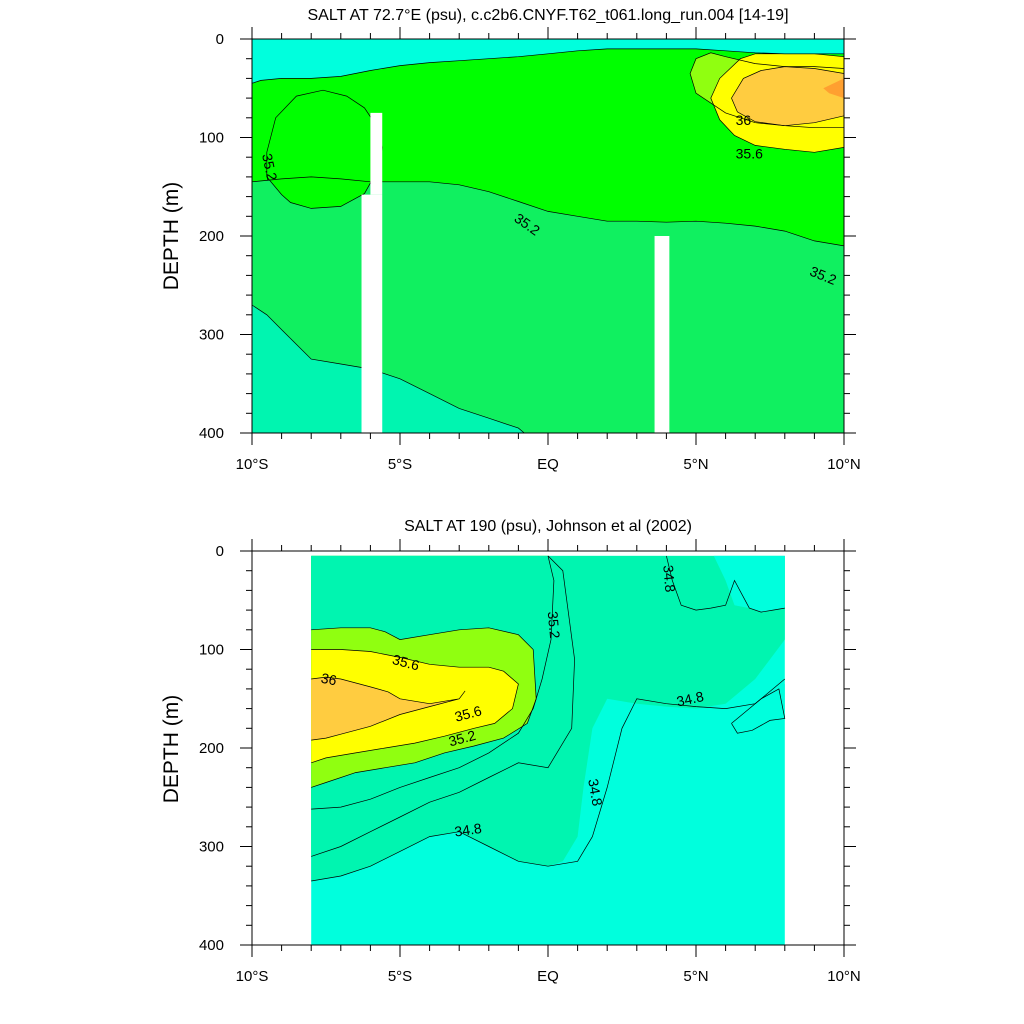 Image resolution: width=1024 pixels, height=1024 pixels. I want to click on panel-title: SALT AT 190 (psu), Johnson et al (2002), so click(548, 526).